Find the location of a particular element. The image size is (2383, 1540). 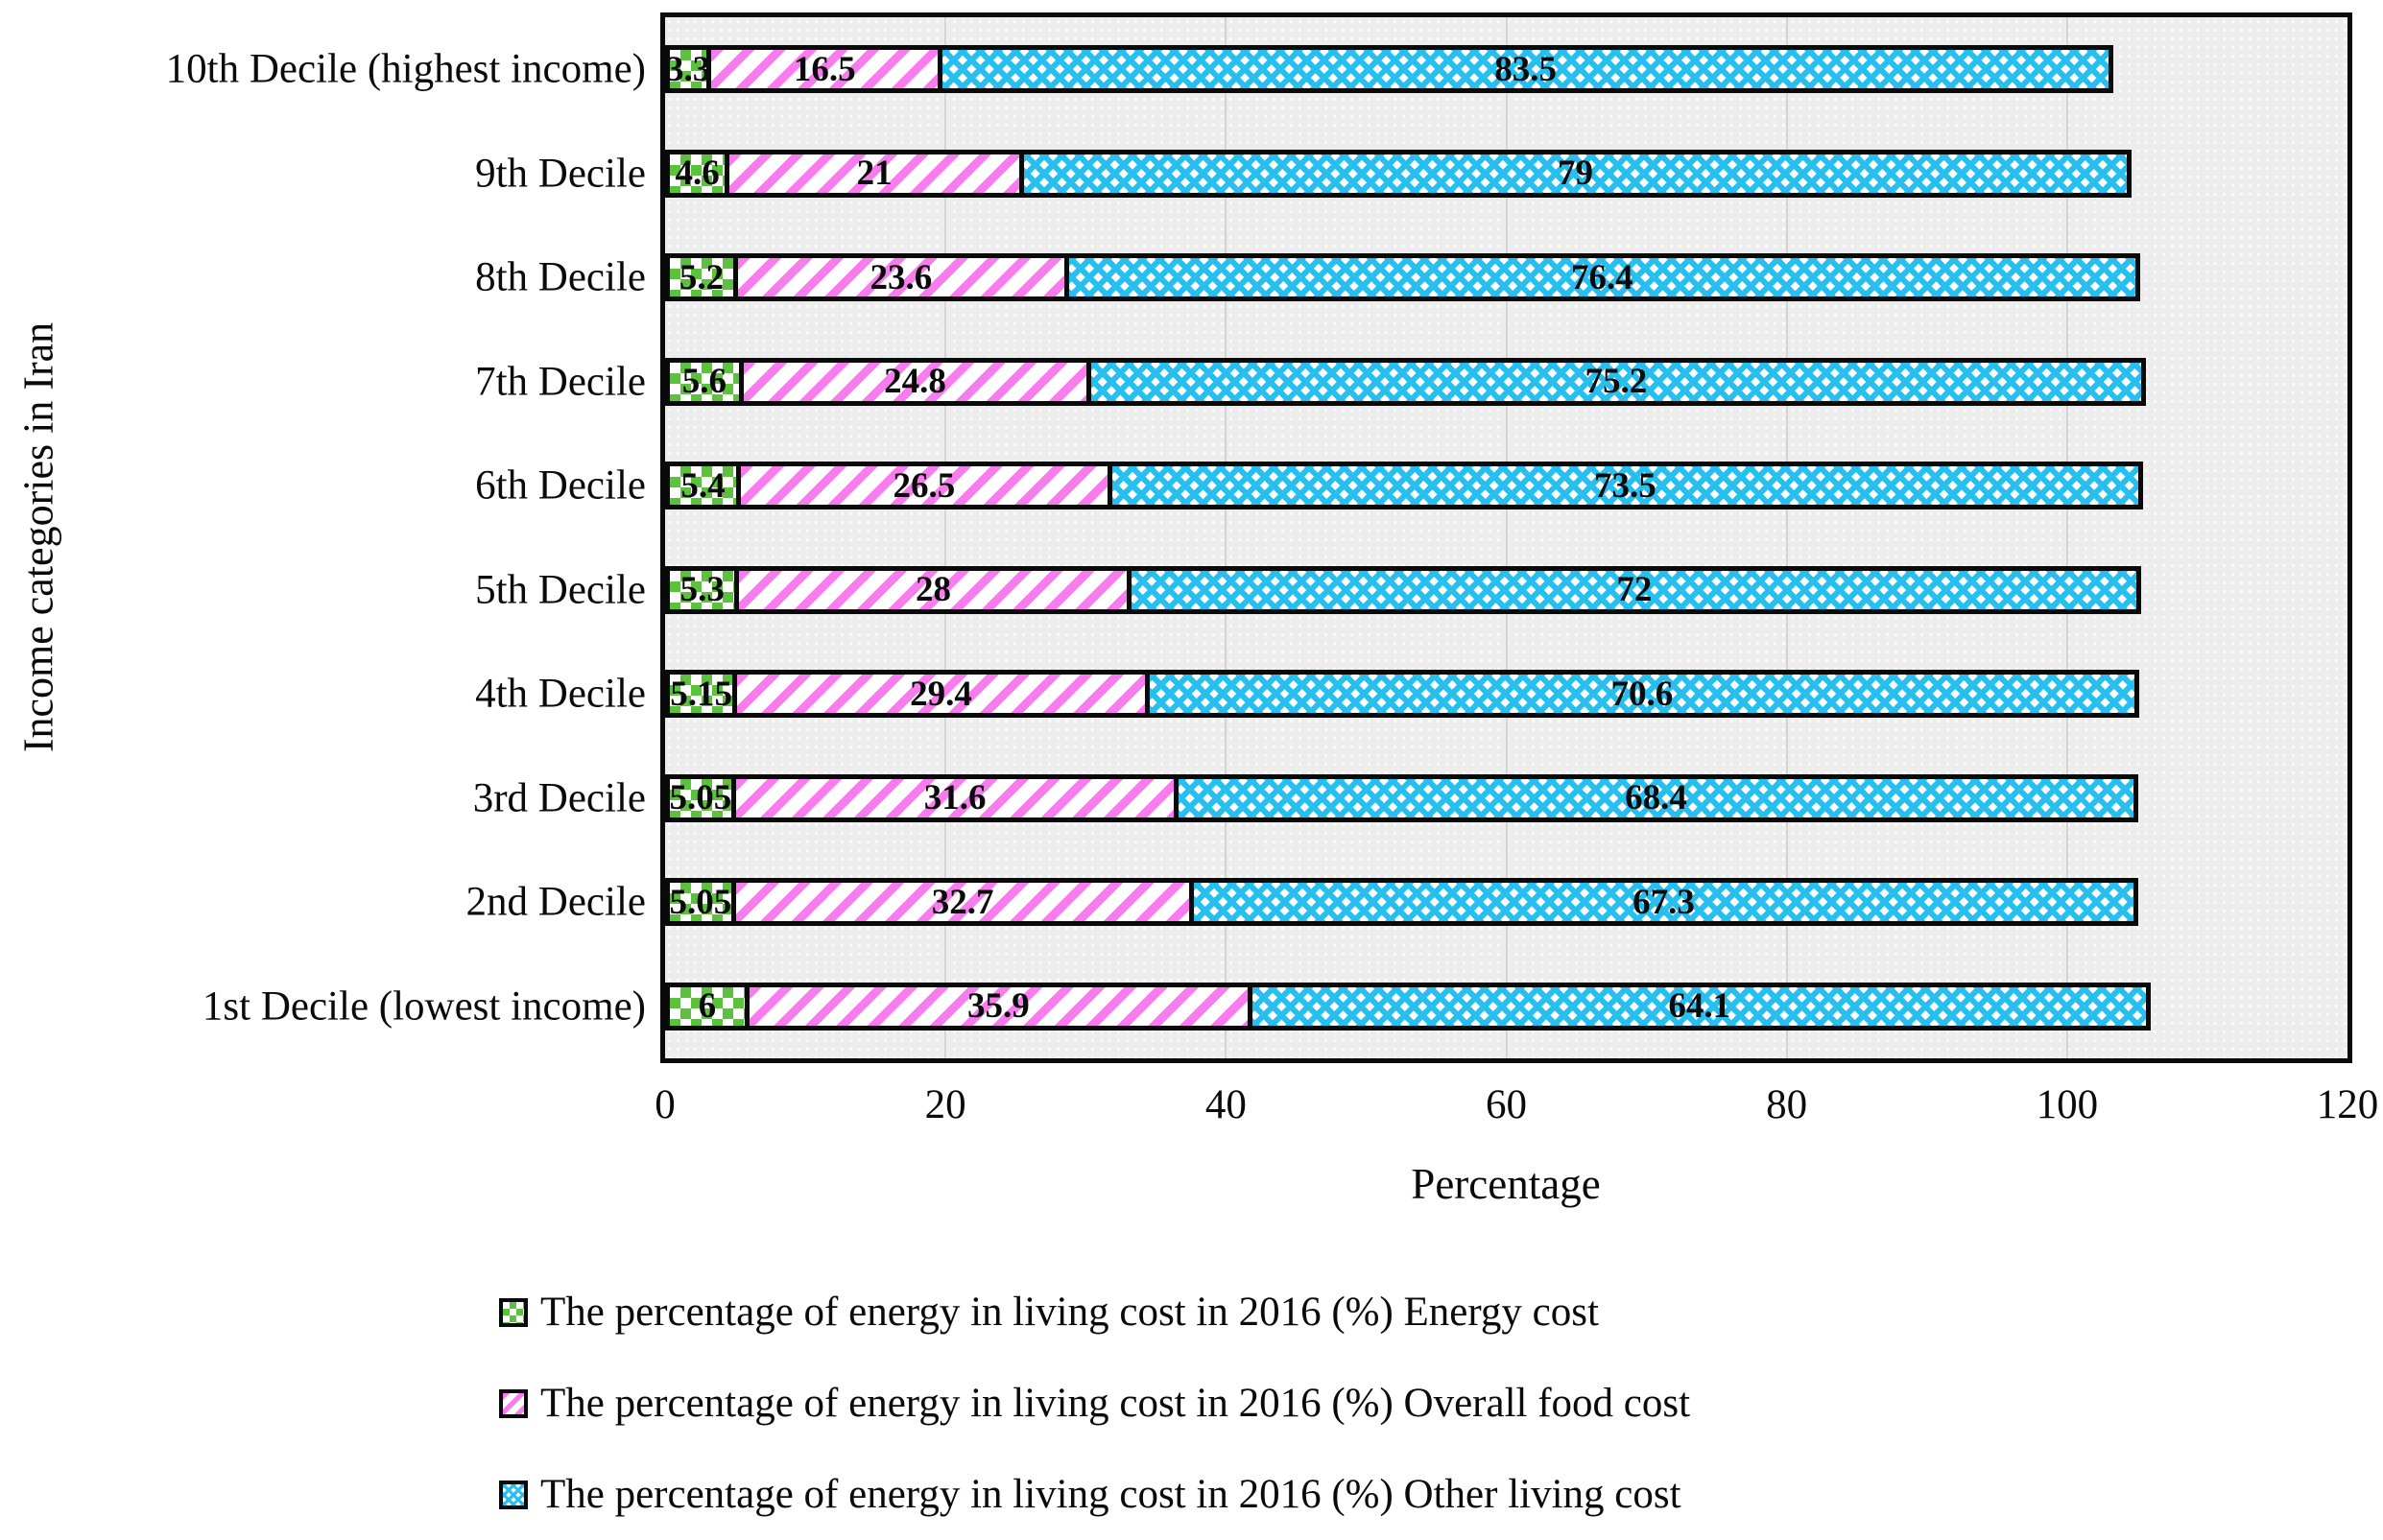

bar-segment-other: 75.2 is located at coordinates (1616, 381).